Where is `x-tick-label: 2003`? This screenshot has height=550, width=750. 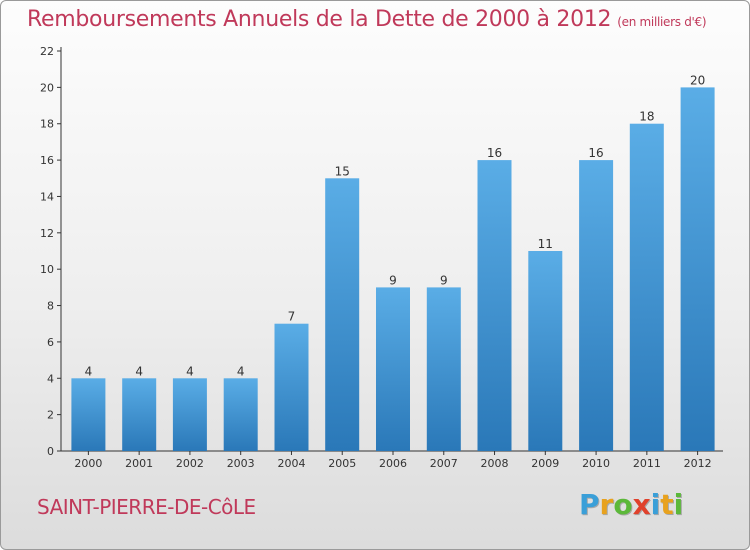 x-tick-label: 2003 is located at coordinates (241, 463).